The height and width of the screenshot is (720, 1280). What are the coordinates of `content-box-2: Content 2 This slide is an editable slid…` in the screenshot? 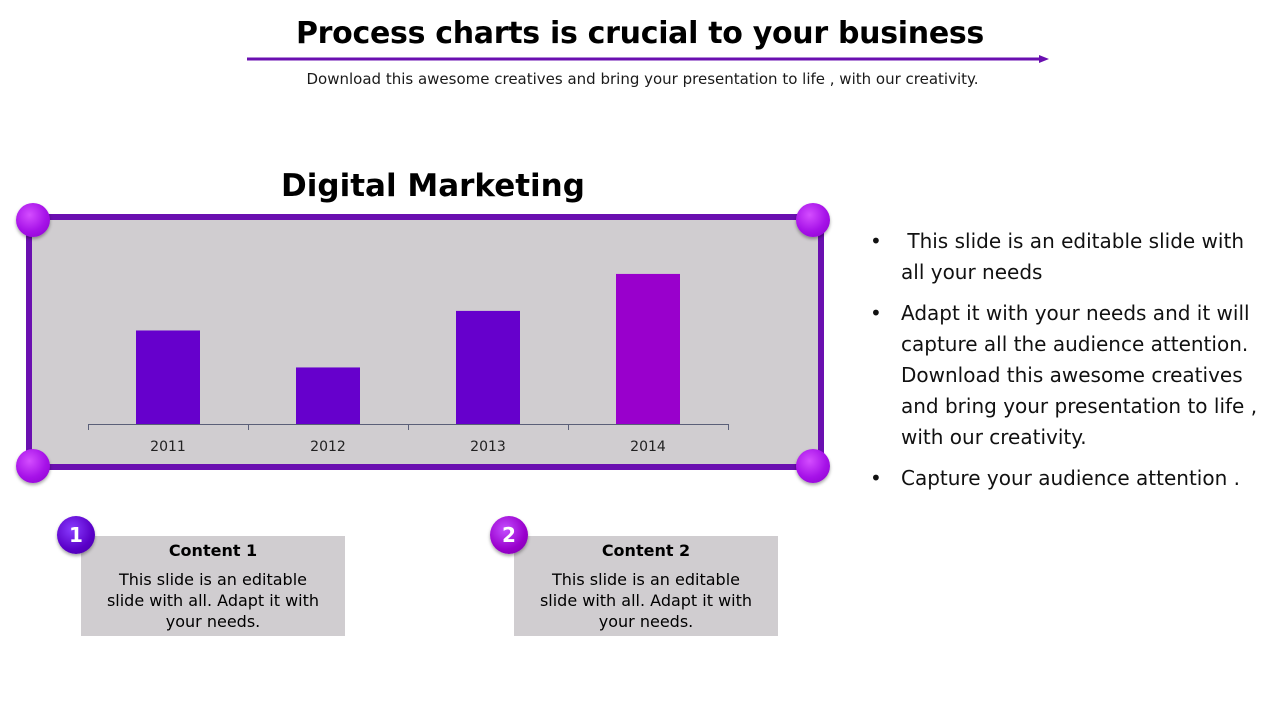 It's located at (646, 586).